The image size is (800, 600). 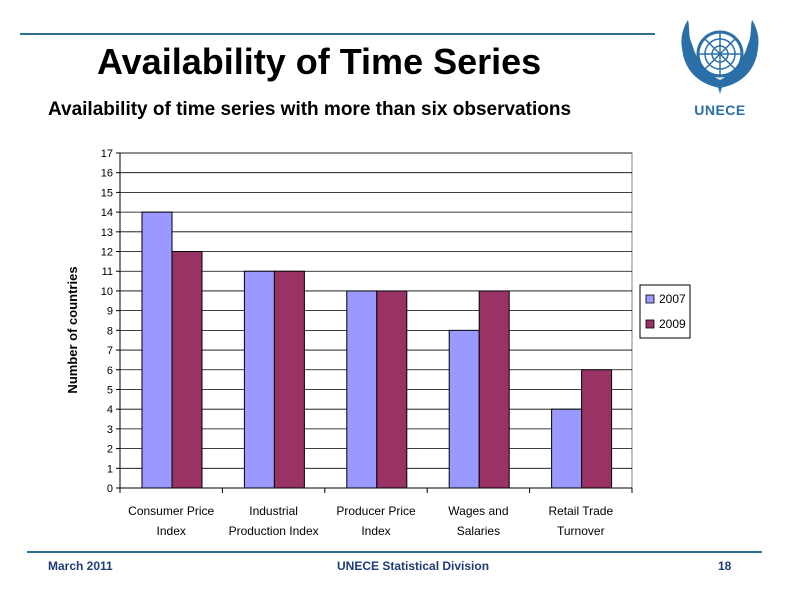 I want to click on x-category-label: Producer Price, so click(x=376, y=511).